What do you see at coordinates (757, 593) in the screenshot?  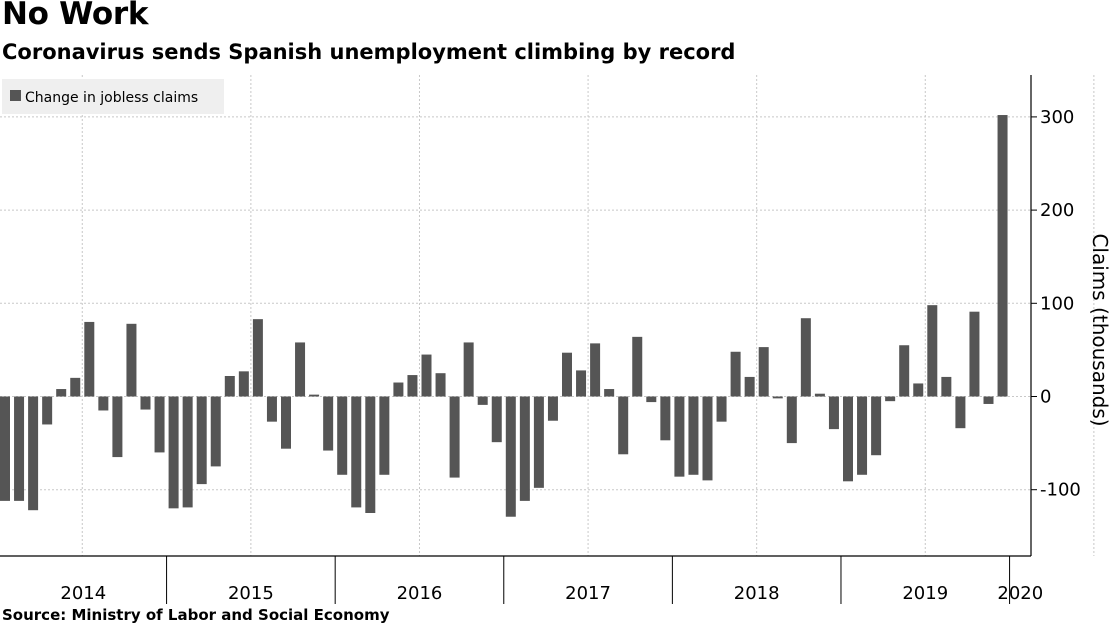 I see `year-label: 2018` at bounding box center [757, 593].